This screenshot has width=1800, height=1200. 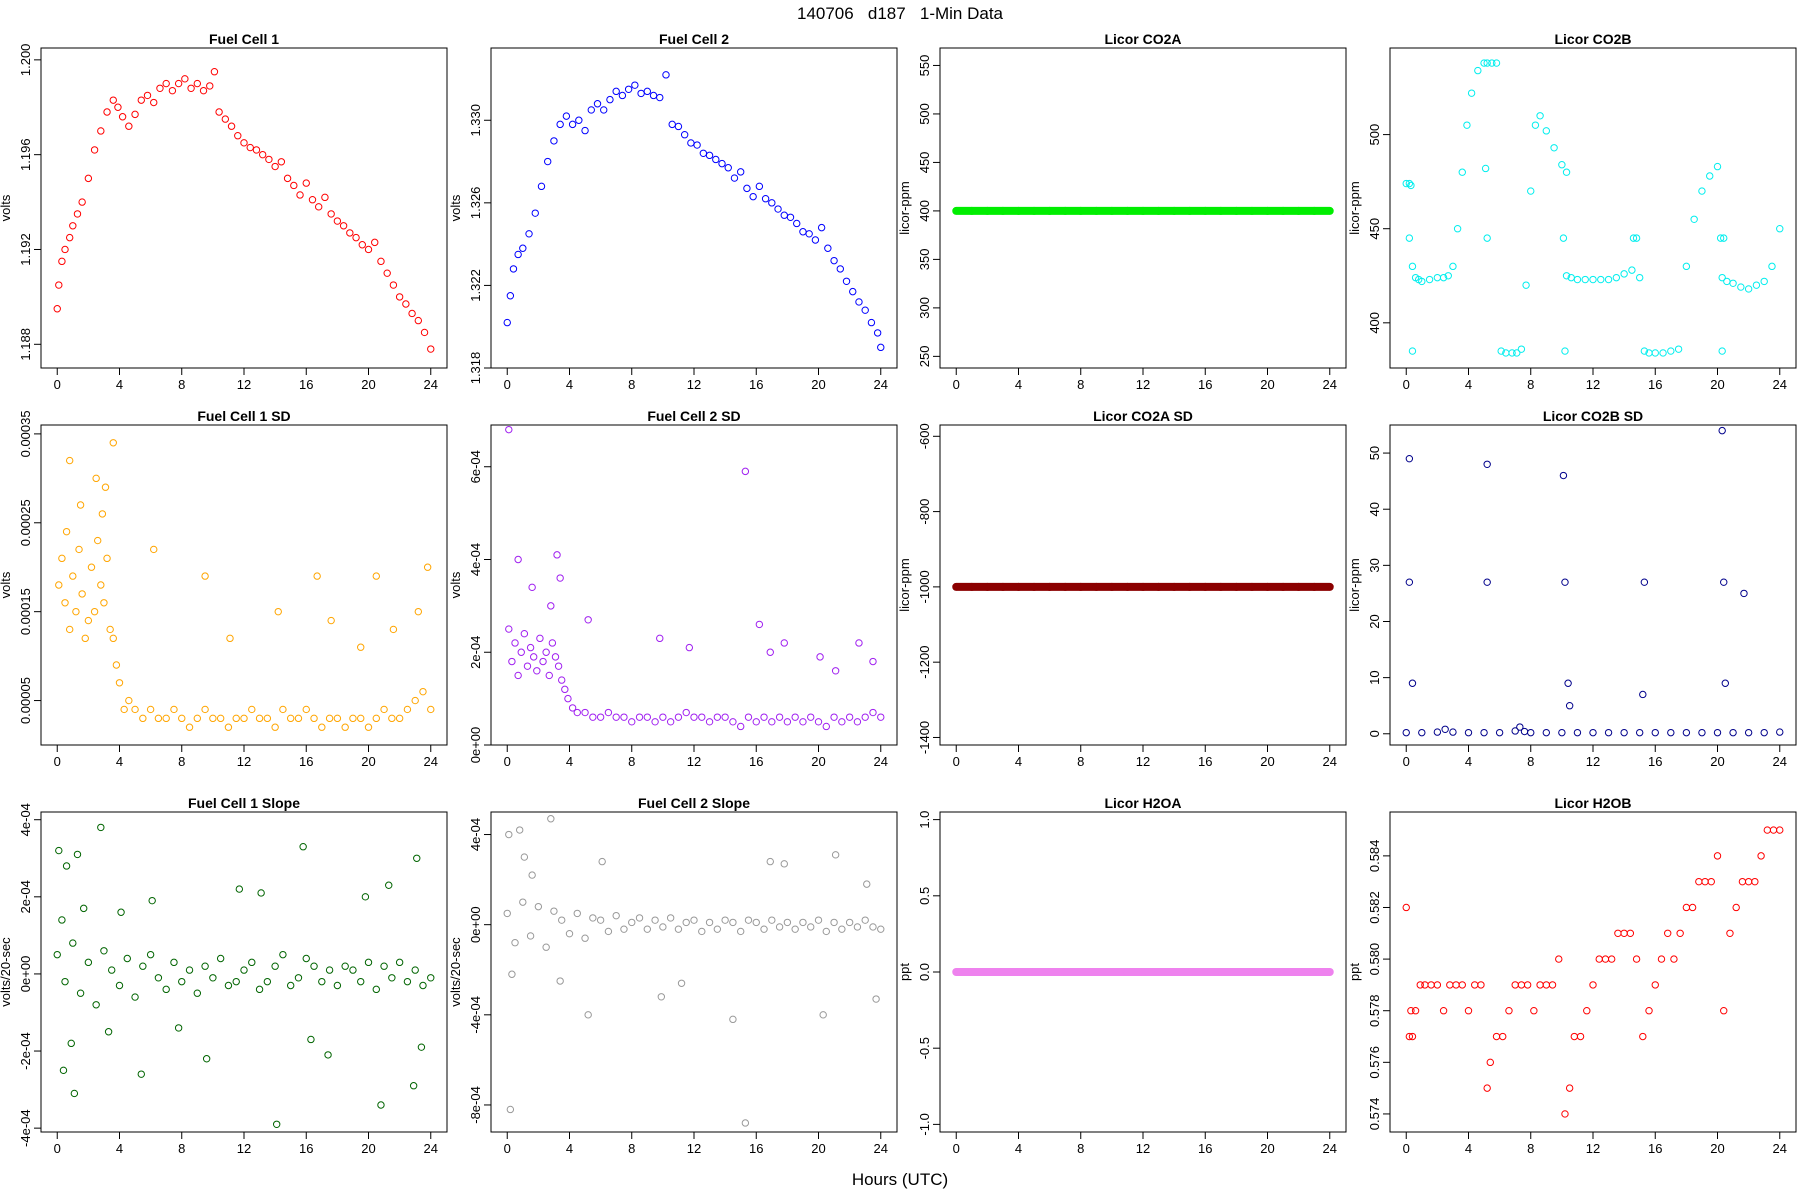 What do you see at coordinates (1374, 1062) in the screenshot?
I see `y-tick-label: 0.576` at bounding box center [1374, 1062].